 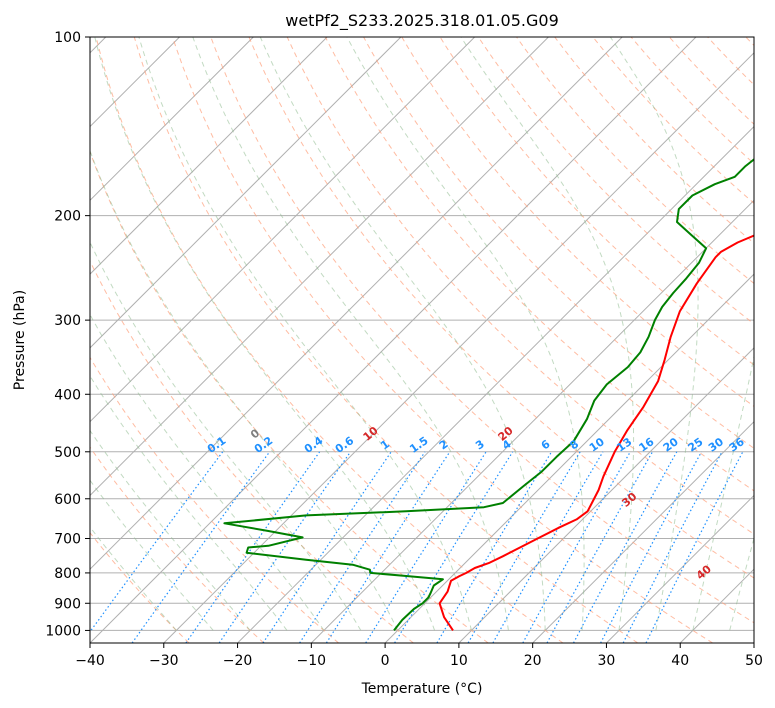 I want to click on y-tick-label: 800, so click(x=67, y=574).